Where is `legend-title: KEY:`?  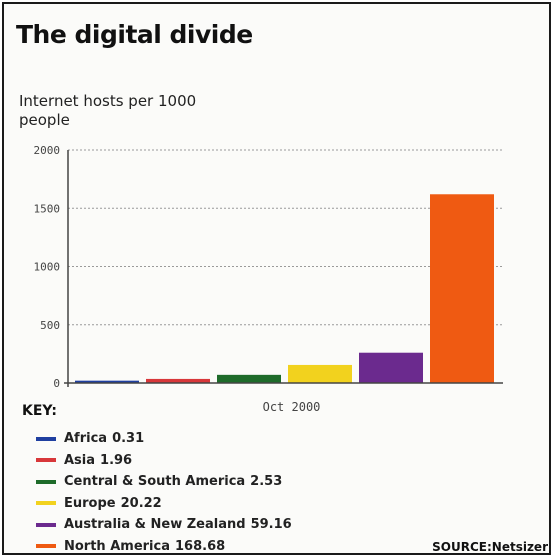
legend-title: KEY: is located at coordinates (39, 411).